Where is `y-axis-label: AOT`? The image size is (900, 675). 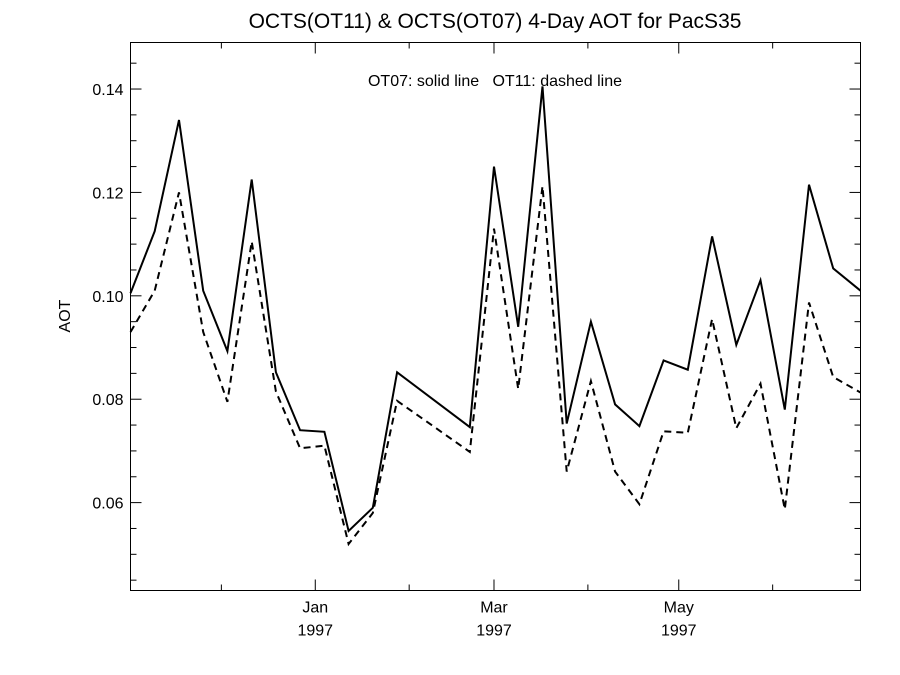 y-axis-label: AOT is located at coordinates (65, 315).